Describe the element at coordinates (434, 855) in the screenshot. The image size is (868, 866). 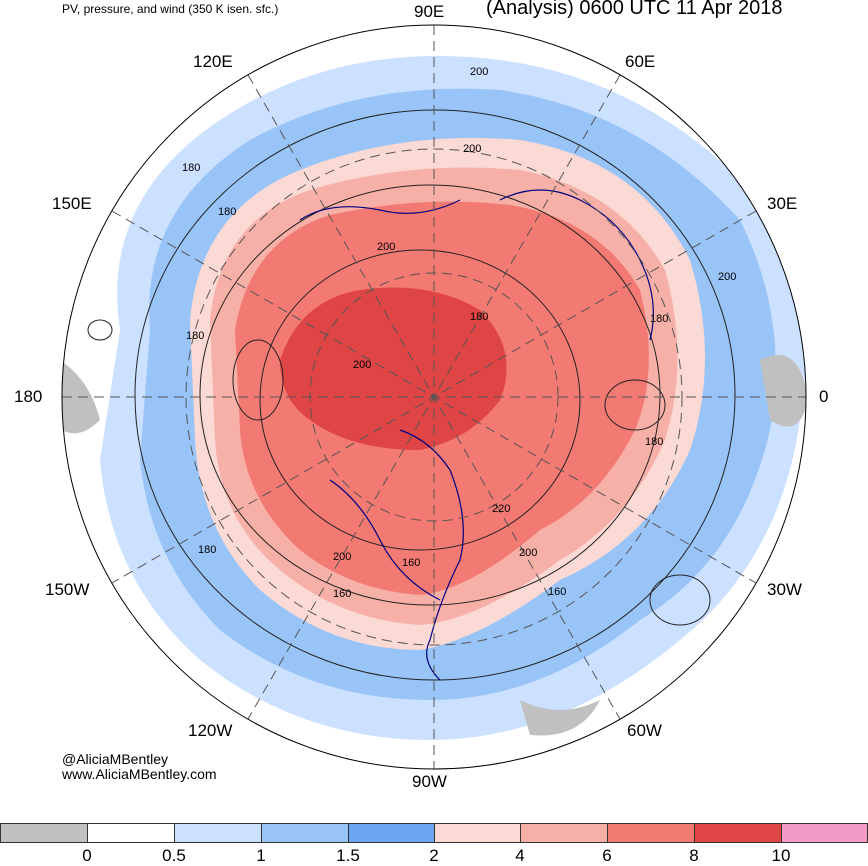
I see `colorbar-label: 2` at that location.